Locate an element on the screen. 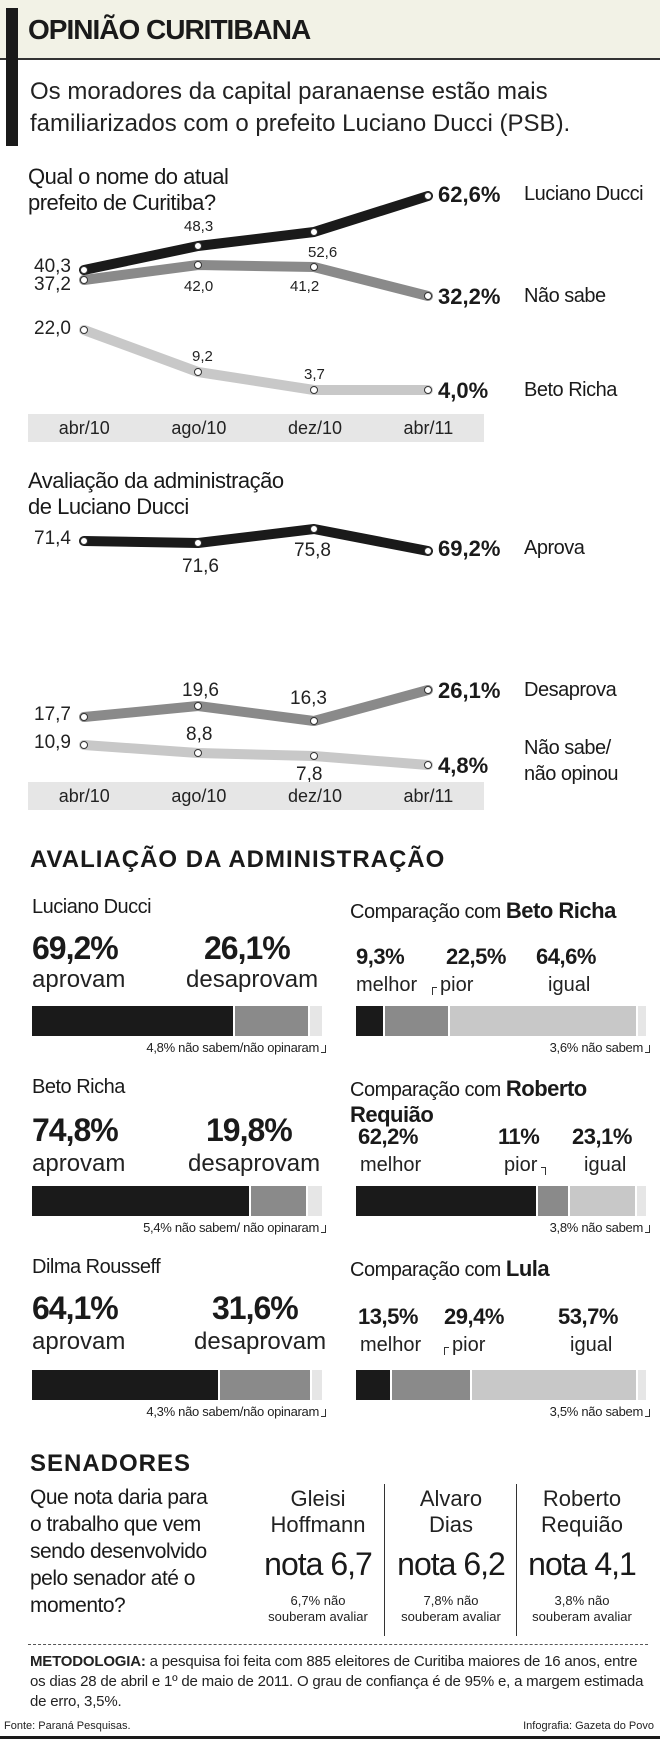  comp-requiao-igual-label: igual is located at coordinates (605, 1165).